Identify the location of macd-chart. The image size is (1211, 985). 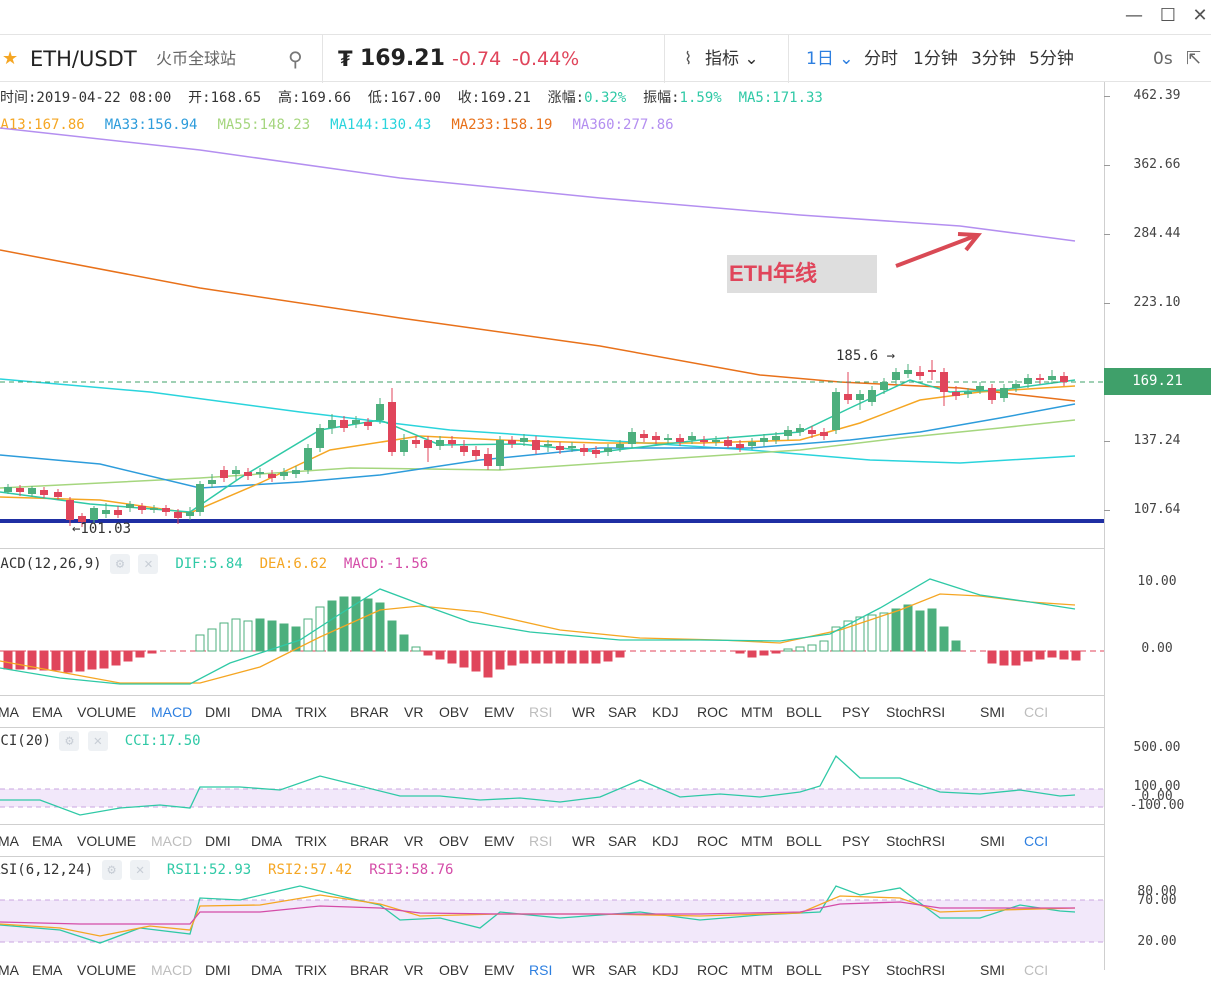
(552, 634).